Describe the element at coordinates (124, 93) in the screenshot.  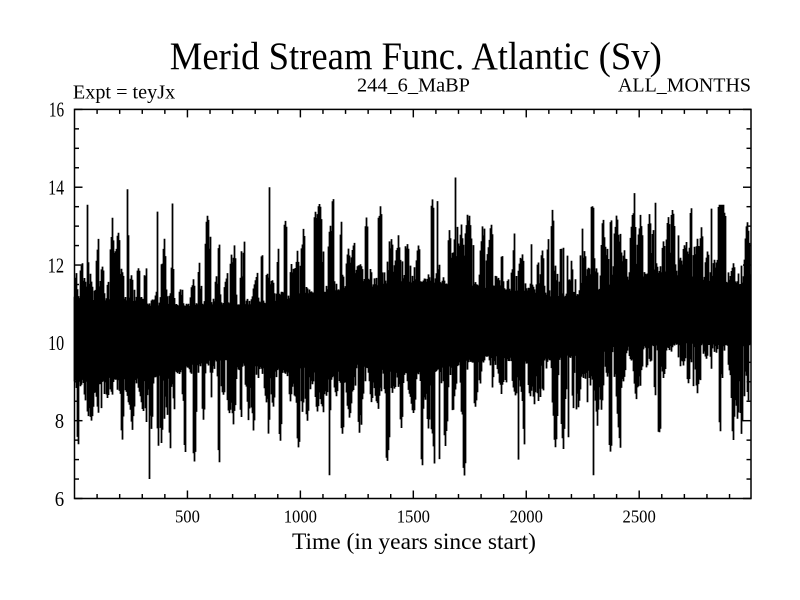
I see `svg-text: Expt = teyJx` at that location.